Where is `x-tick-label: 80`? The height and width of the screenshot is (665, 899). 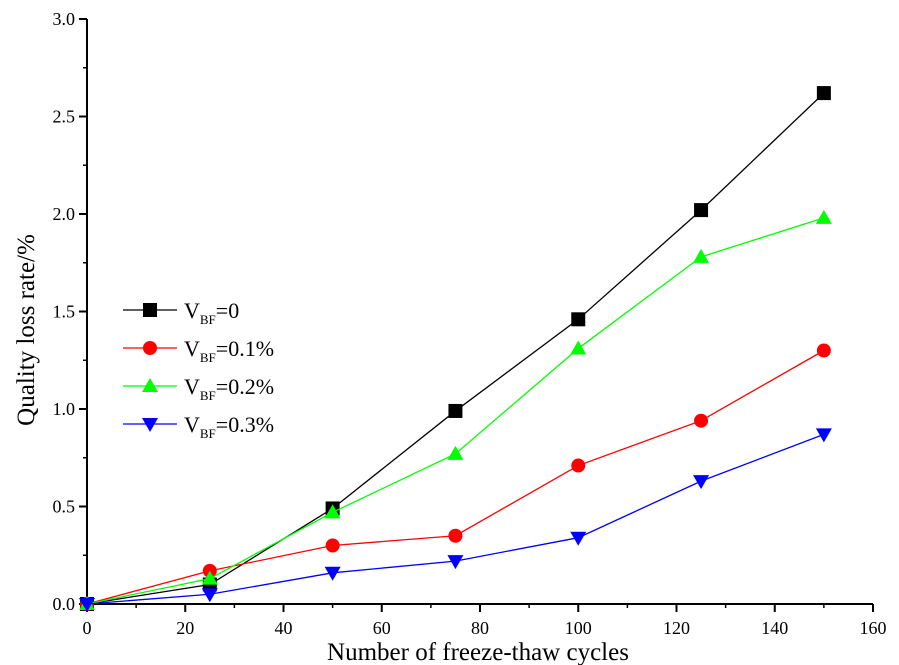
x-tick-label: 80 is located at coordinates (480, 628).